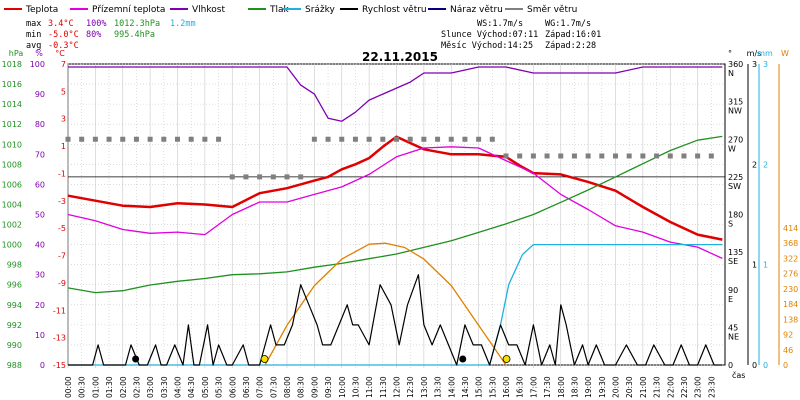 The height and width of the screenshot is (400, 800). I want to click on info-sun-rise: Slunce Východ:07:11, so click(489, 35).